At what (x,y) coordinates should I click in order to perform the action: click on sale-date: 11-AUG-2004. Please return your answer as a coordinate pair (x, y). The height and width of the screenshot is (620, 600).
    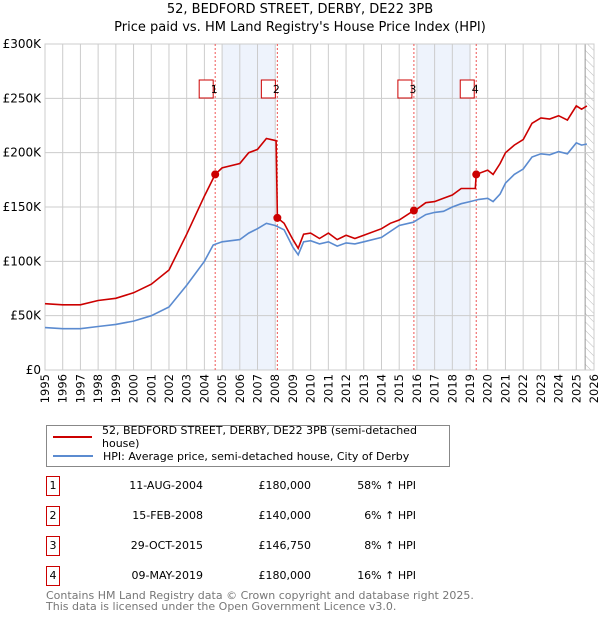
    Looking at the image, I should click on (166, 485).